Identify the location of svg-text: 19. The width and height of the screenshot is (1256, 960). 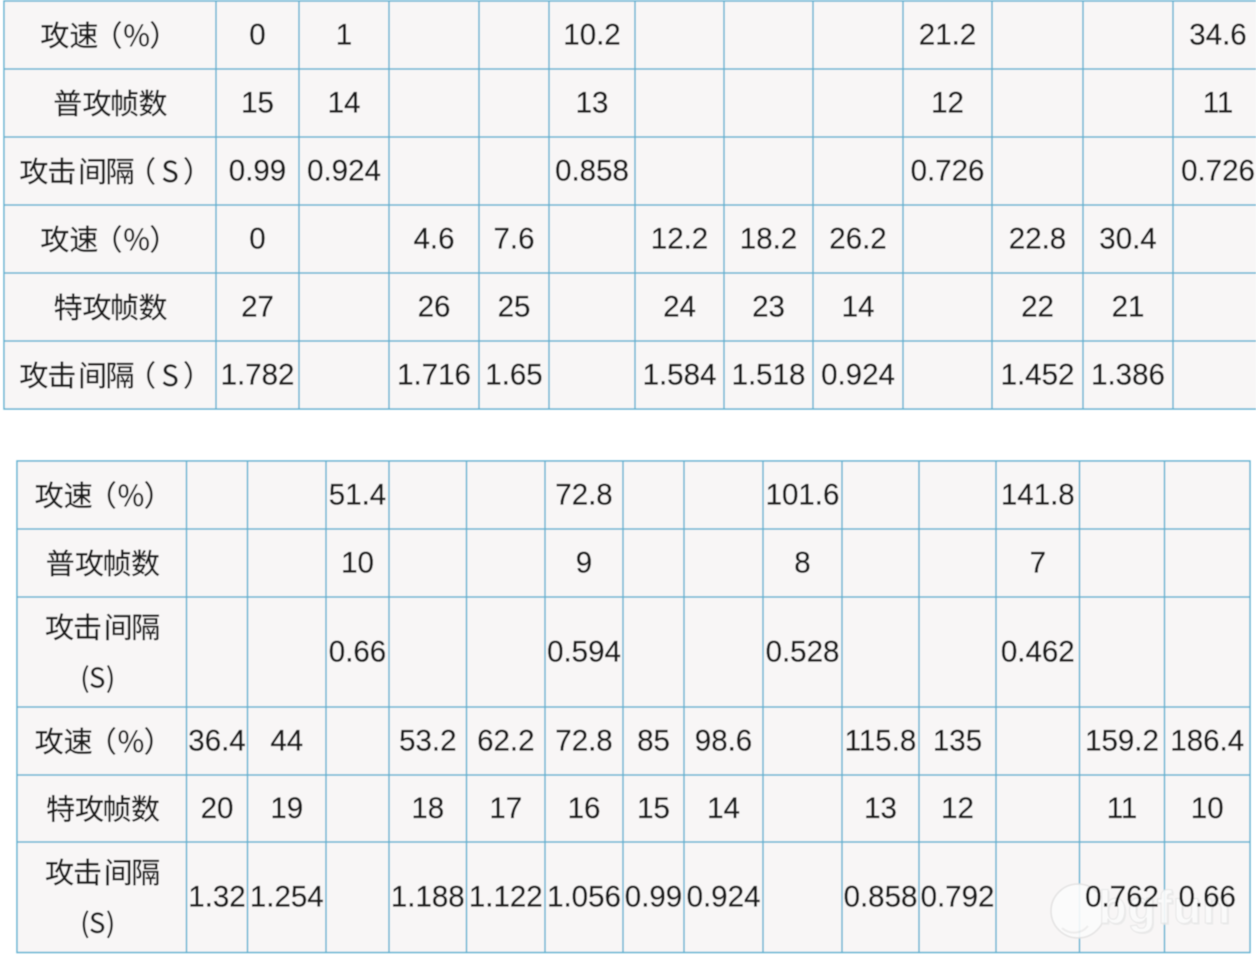
(286, 808).